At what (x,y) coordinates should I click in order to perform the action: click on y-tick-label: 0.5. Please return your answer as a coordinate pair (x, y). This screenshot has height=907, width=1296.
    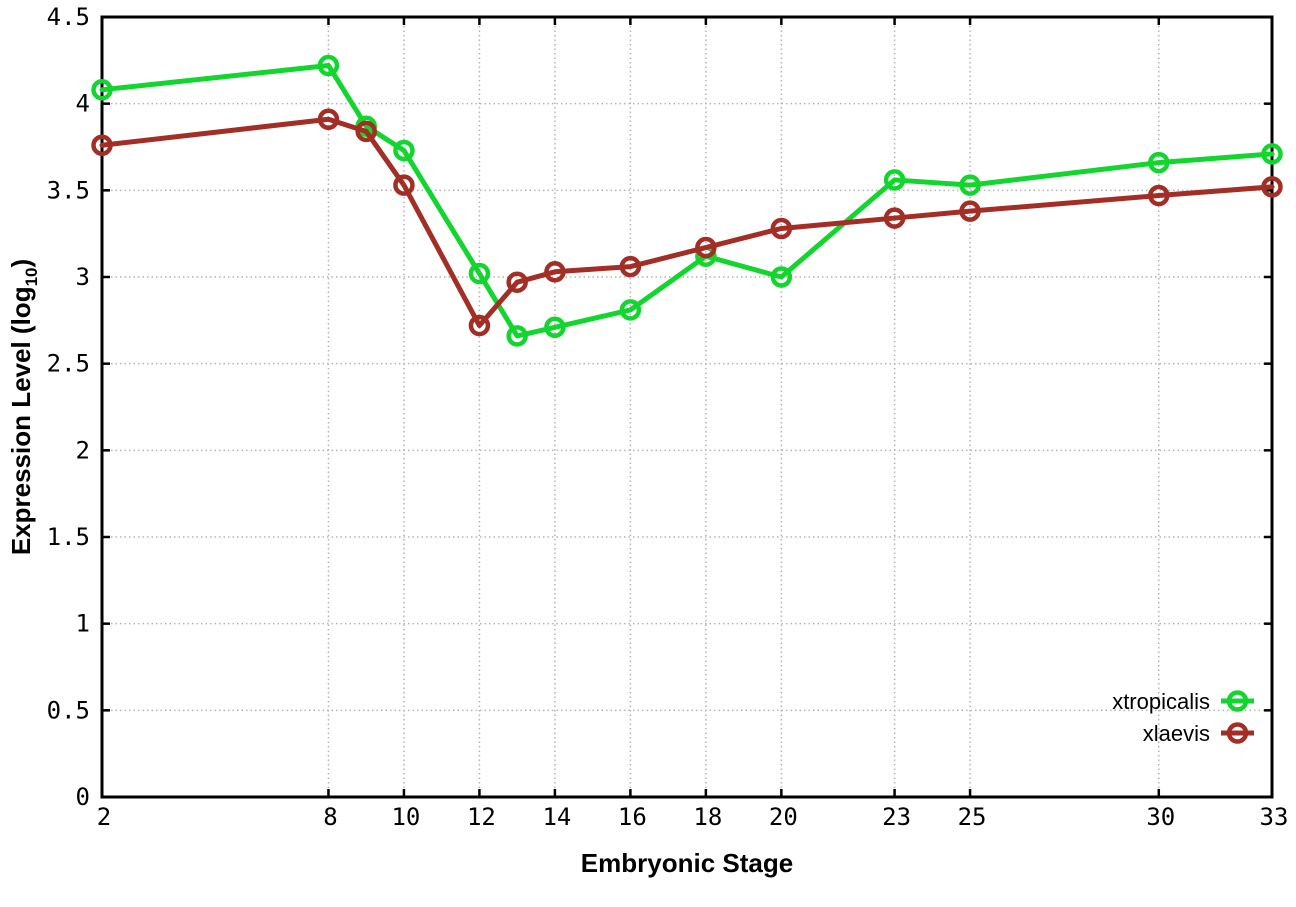
    Looking at the image, I should click on (68, 710).